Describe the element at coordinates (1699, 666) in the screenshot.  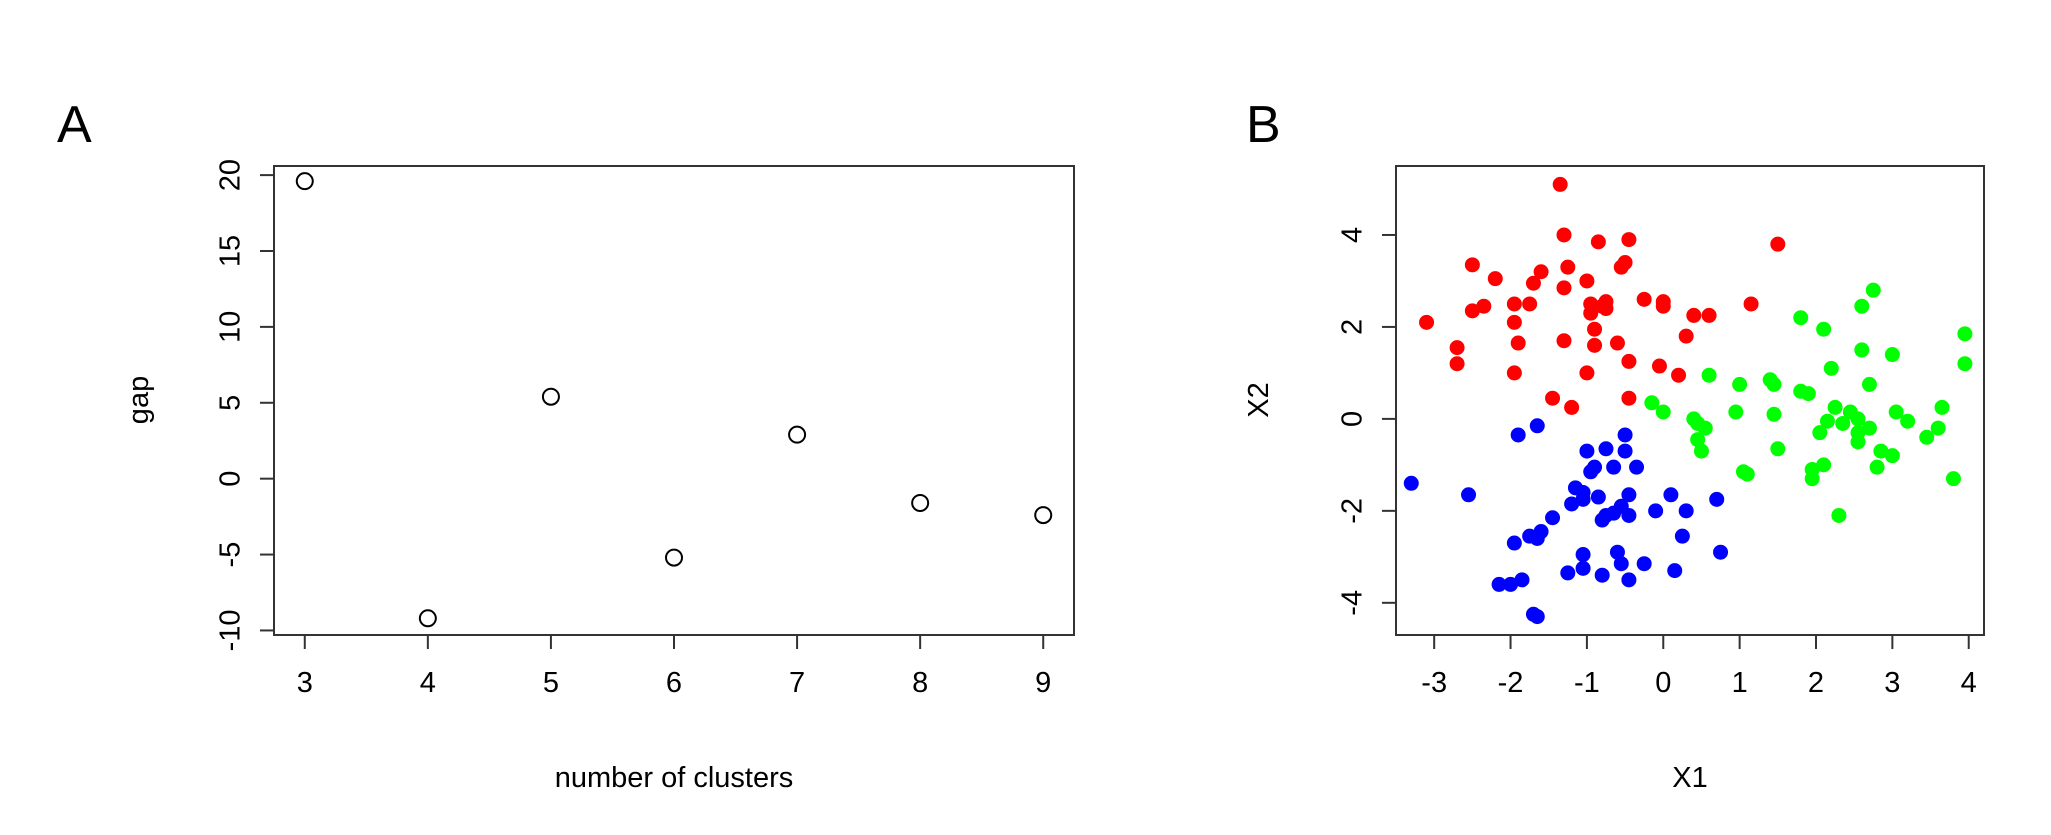
I see `panel-b-x-axis: -3 -2 -1 0 1 2 3 4` at that location.